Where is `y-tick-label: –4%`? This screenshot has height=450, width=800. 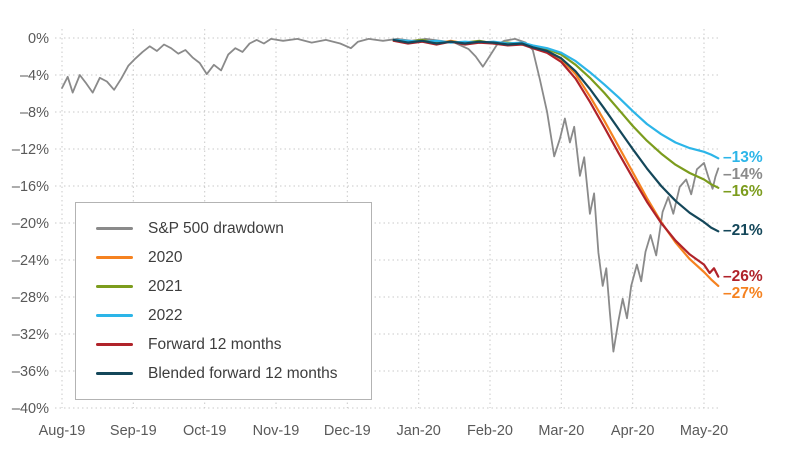
y-tick-label: –4% is located at coordinates (34, 76).